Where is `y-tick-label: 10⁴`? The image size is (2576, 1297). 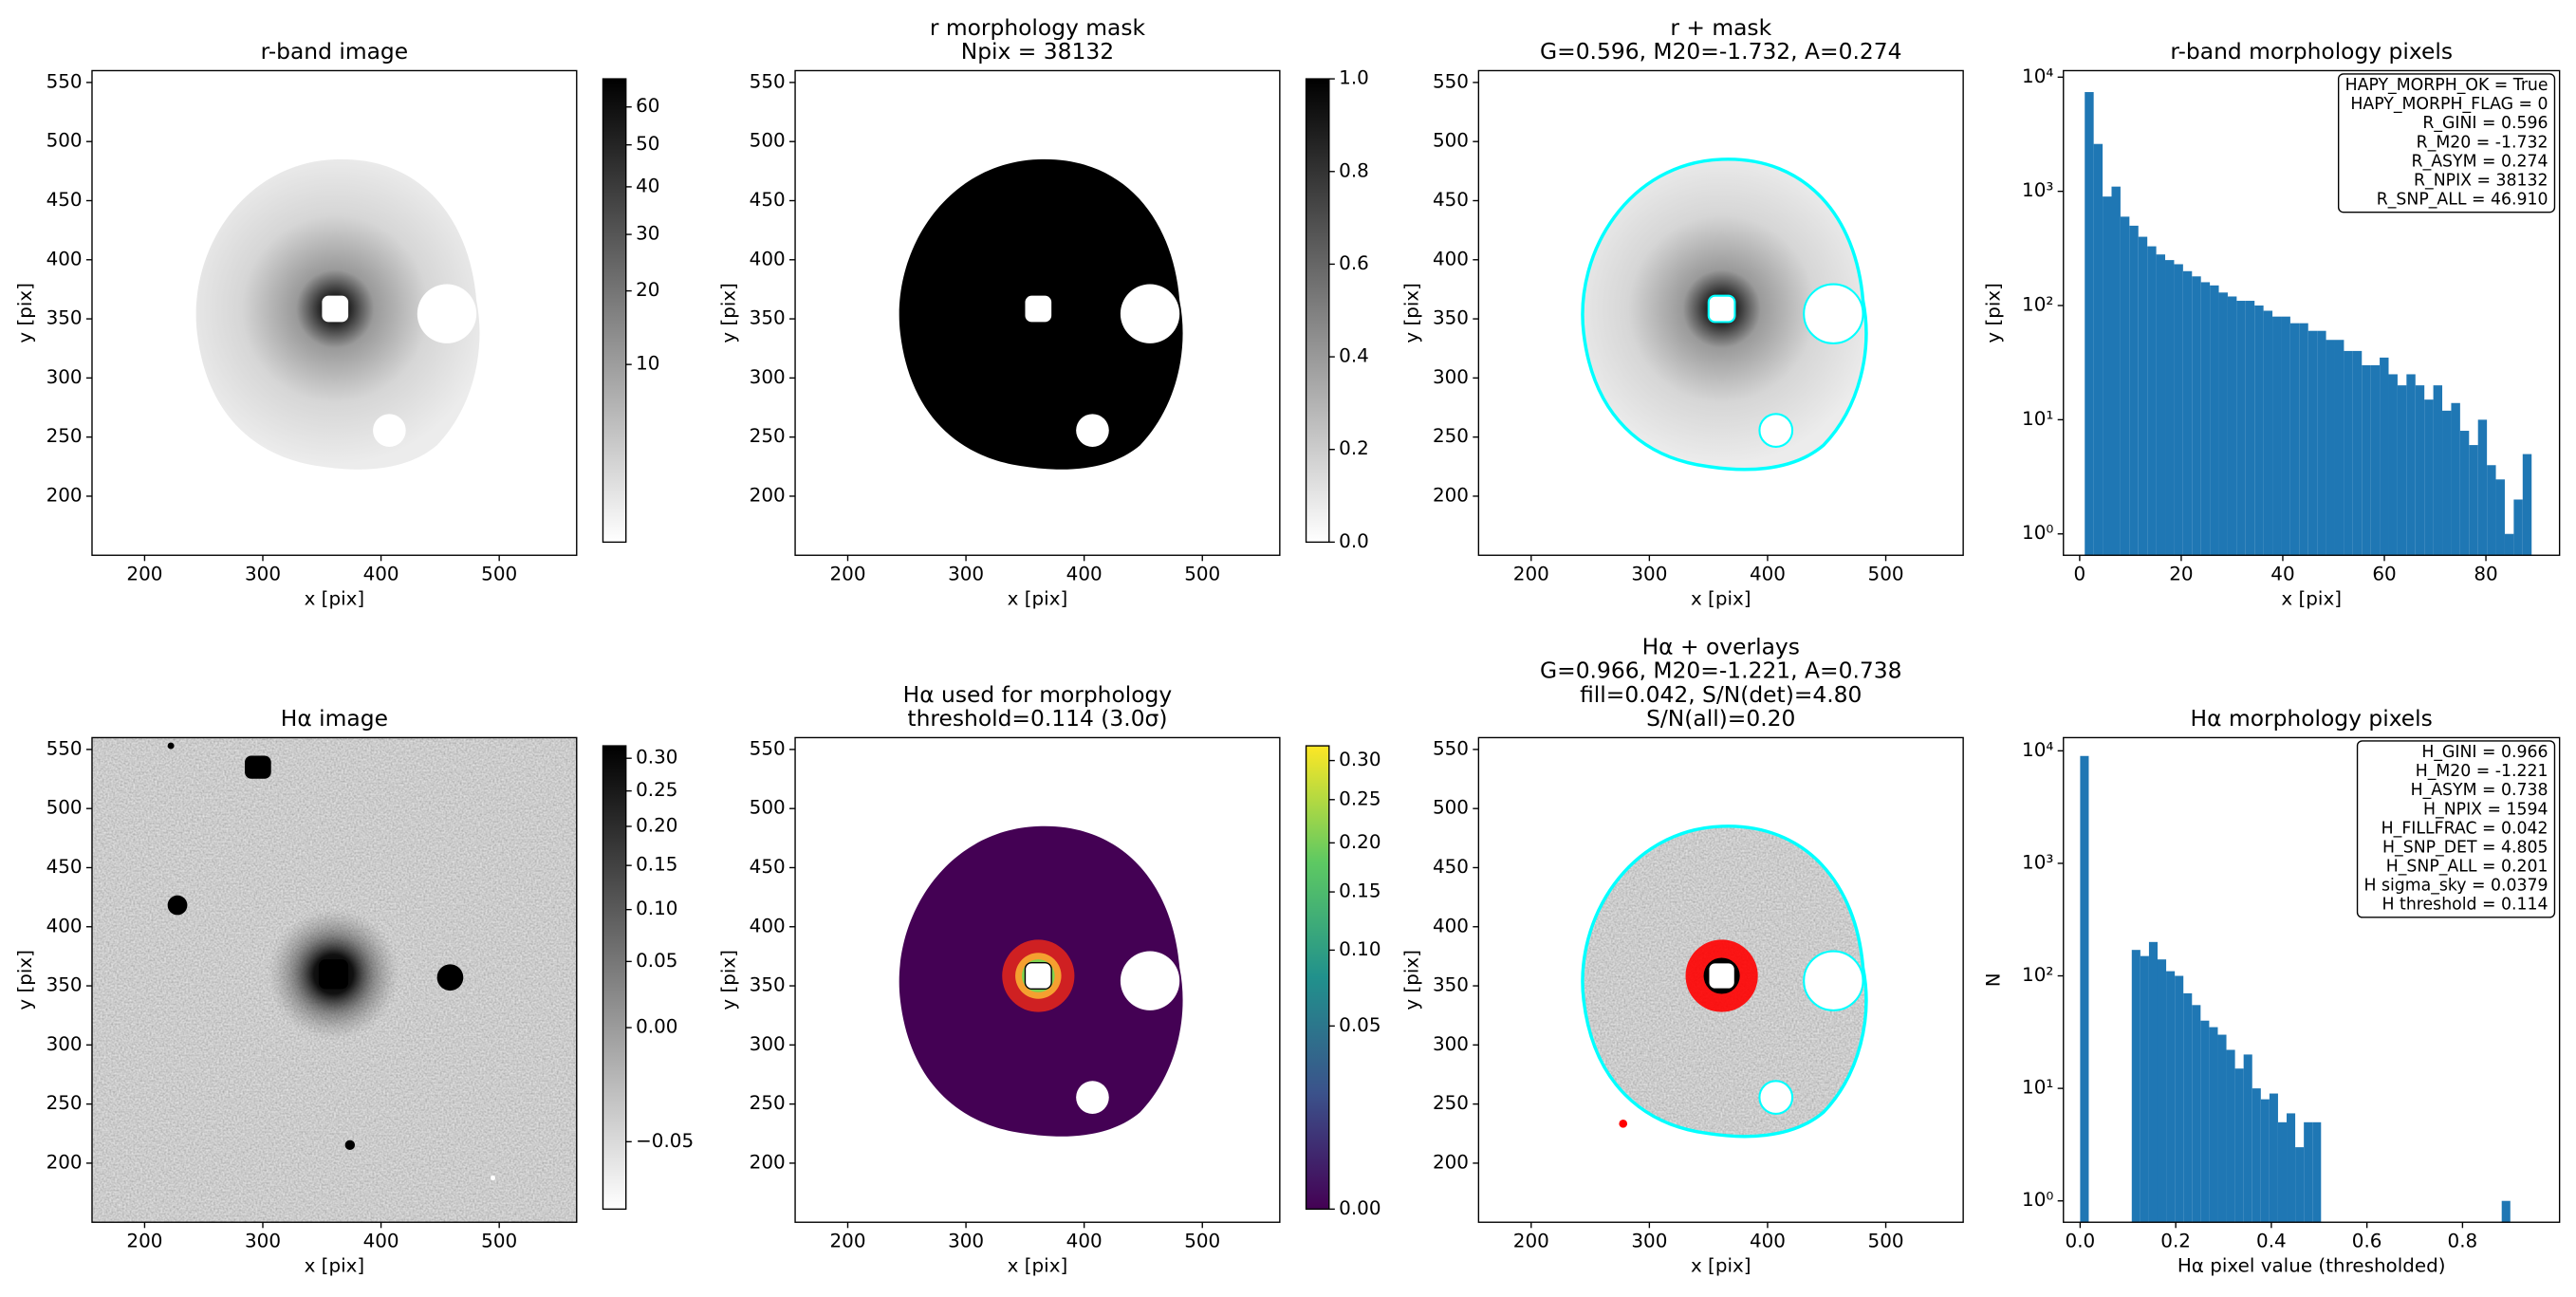 y-tick-label: 10⁴ is located at coordinates (2037, 750).